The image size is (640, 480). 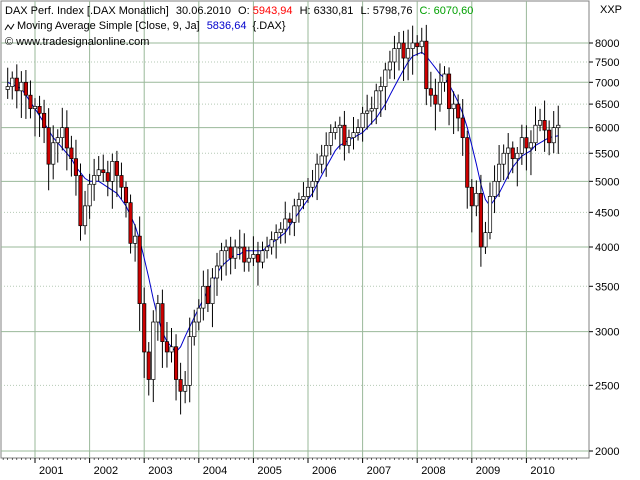 What do you see at coordinates (106, 471) in the screenshot?
I see `x-tick-label: 2002` at bounding box center [106, 471].